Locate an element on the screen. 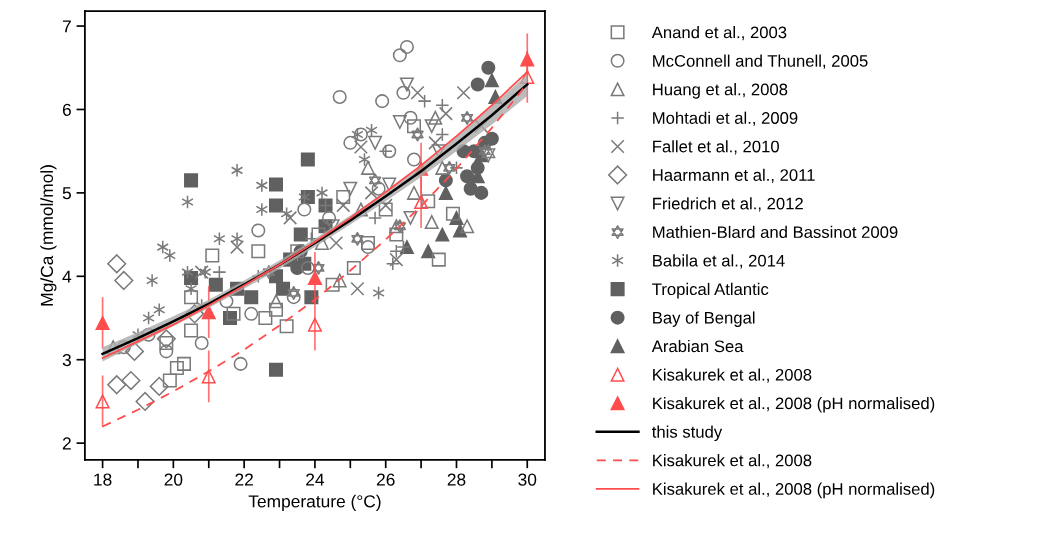 The height and width of the screenshot is (552, 1048). y-tick-label: 6 is located at coordinates (66, 109).